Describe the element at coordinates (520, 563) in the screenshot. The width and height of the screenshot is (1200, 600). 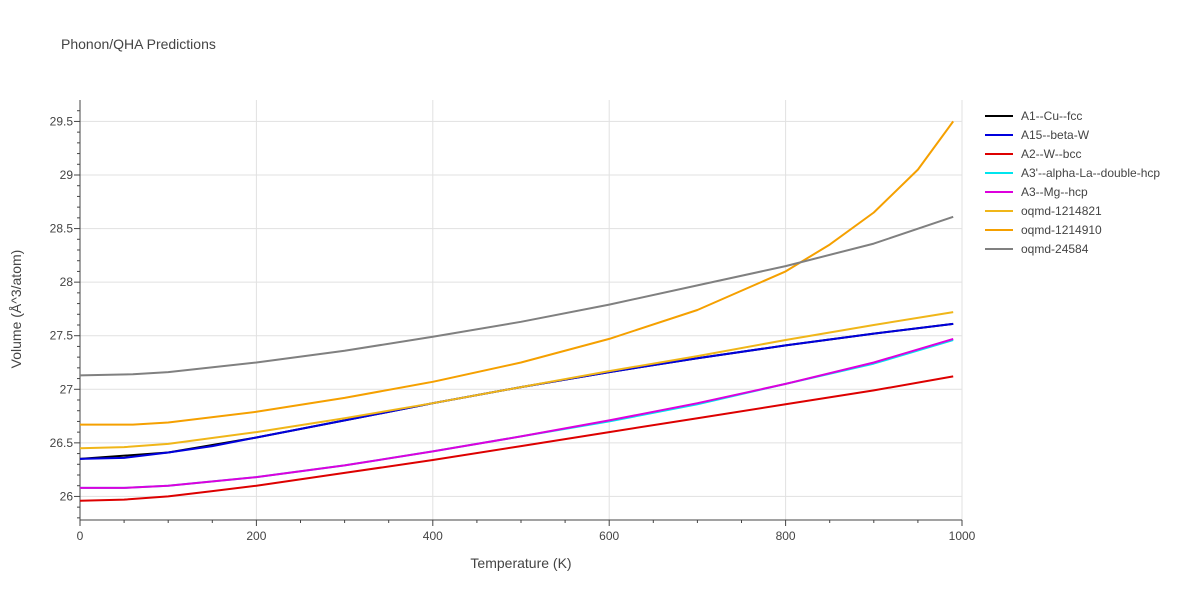
I see `x-axis-label: Temperature (K)` at that location.